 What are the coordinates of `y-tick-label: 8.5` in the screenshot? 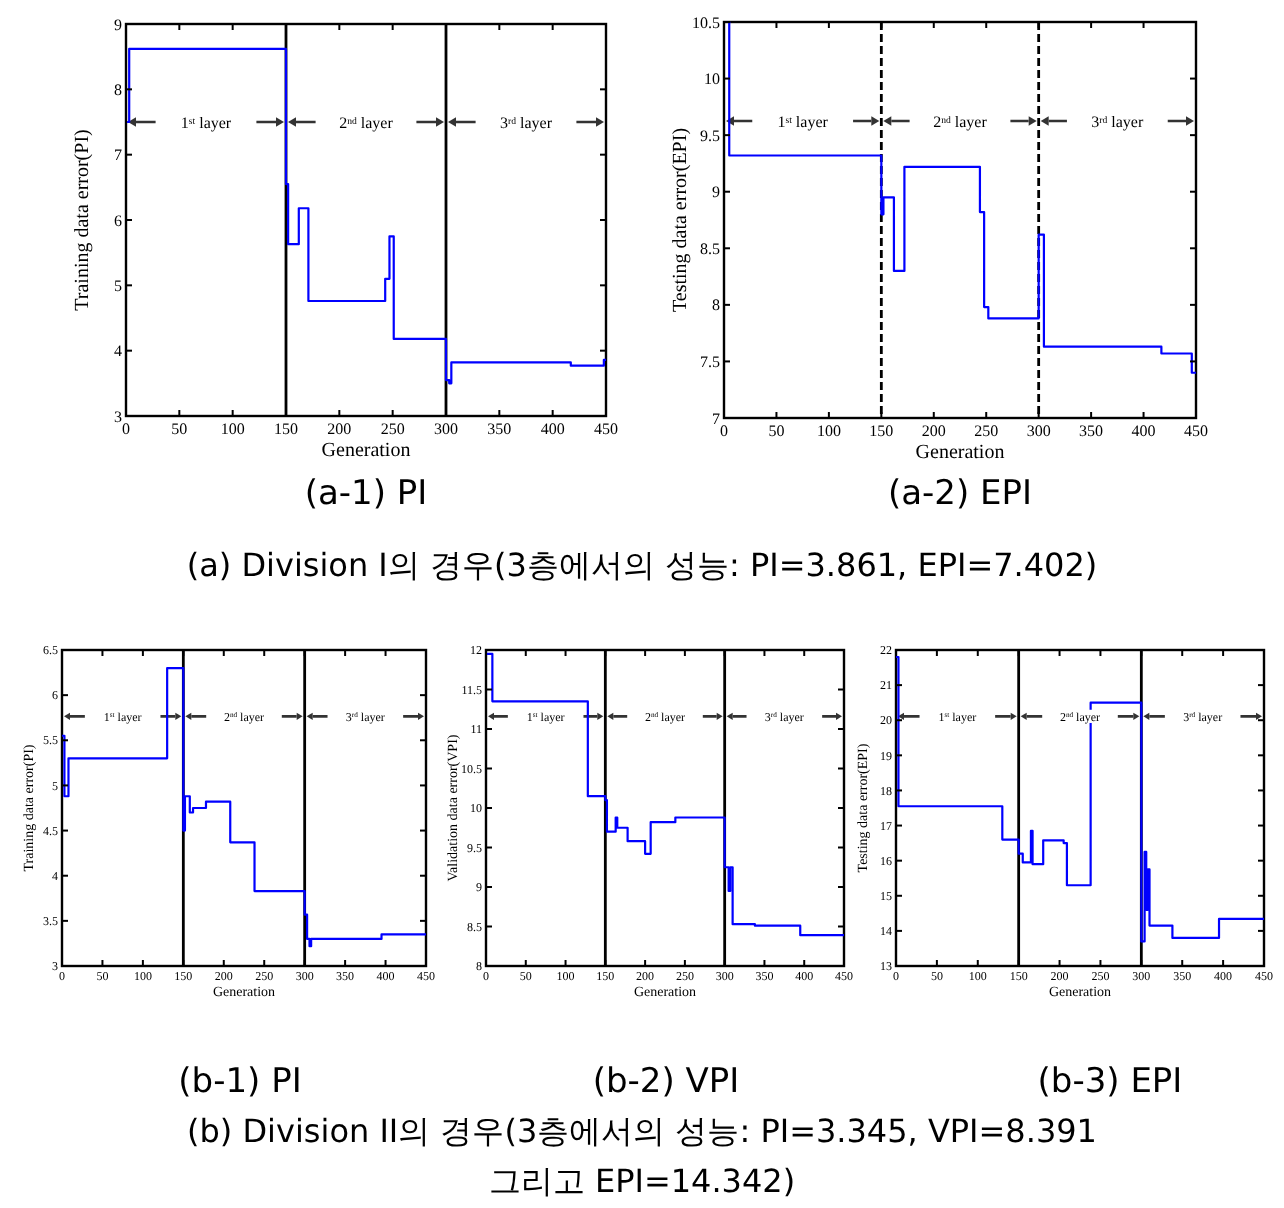 It's located at (710, 248).